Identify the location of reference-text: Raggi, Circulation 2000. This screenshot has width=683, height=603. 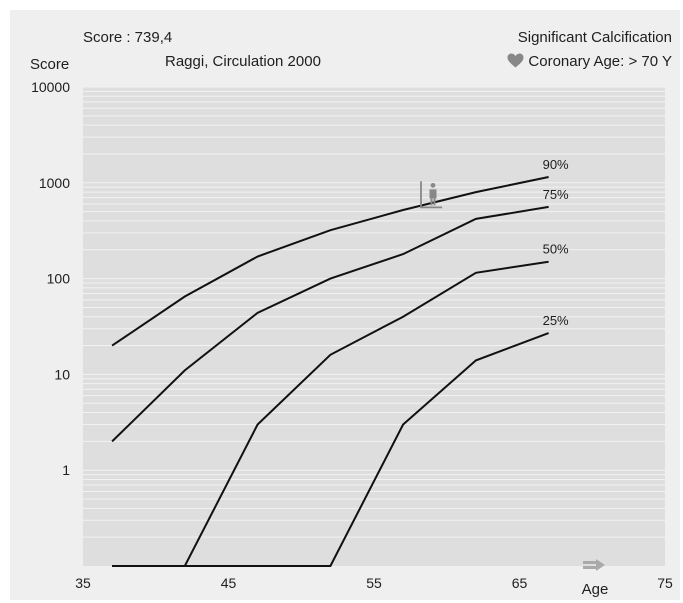
(243, 61).